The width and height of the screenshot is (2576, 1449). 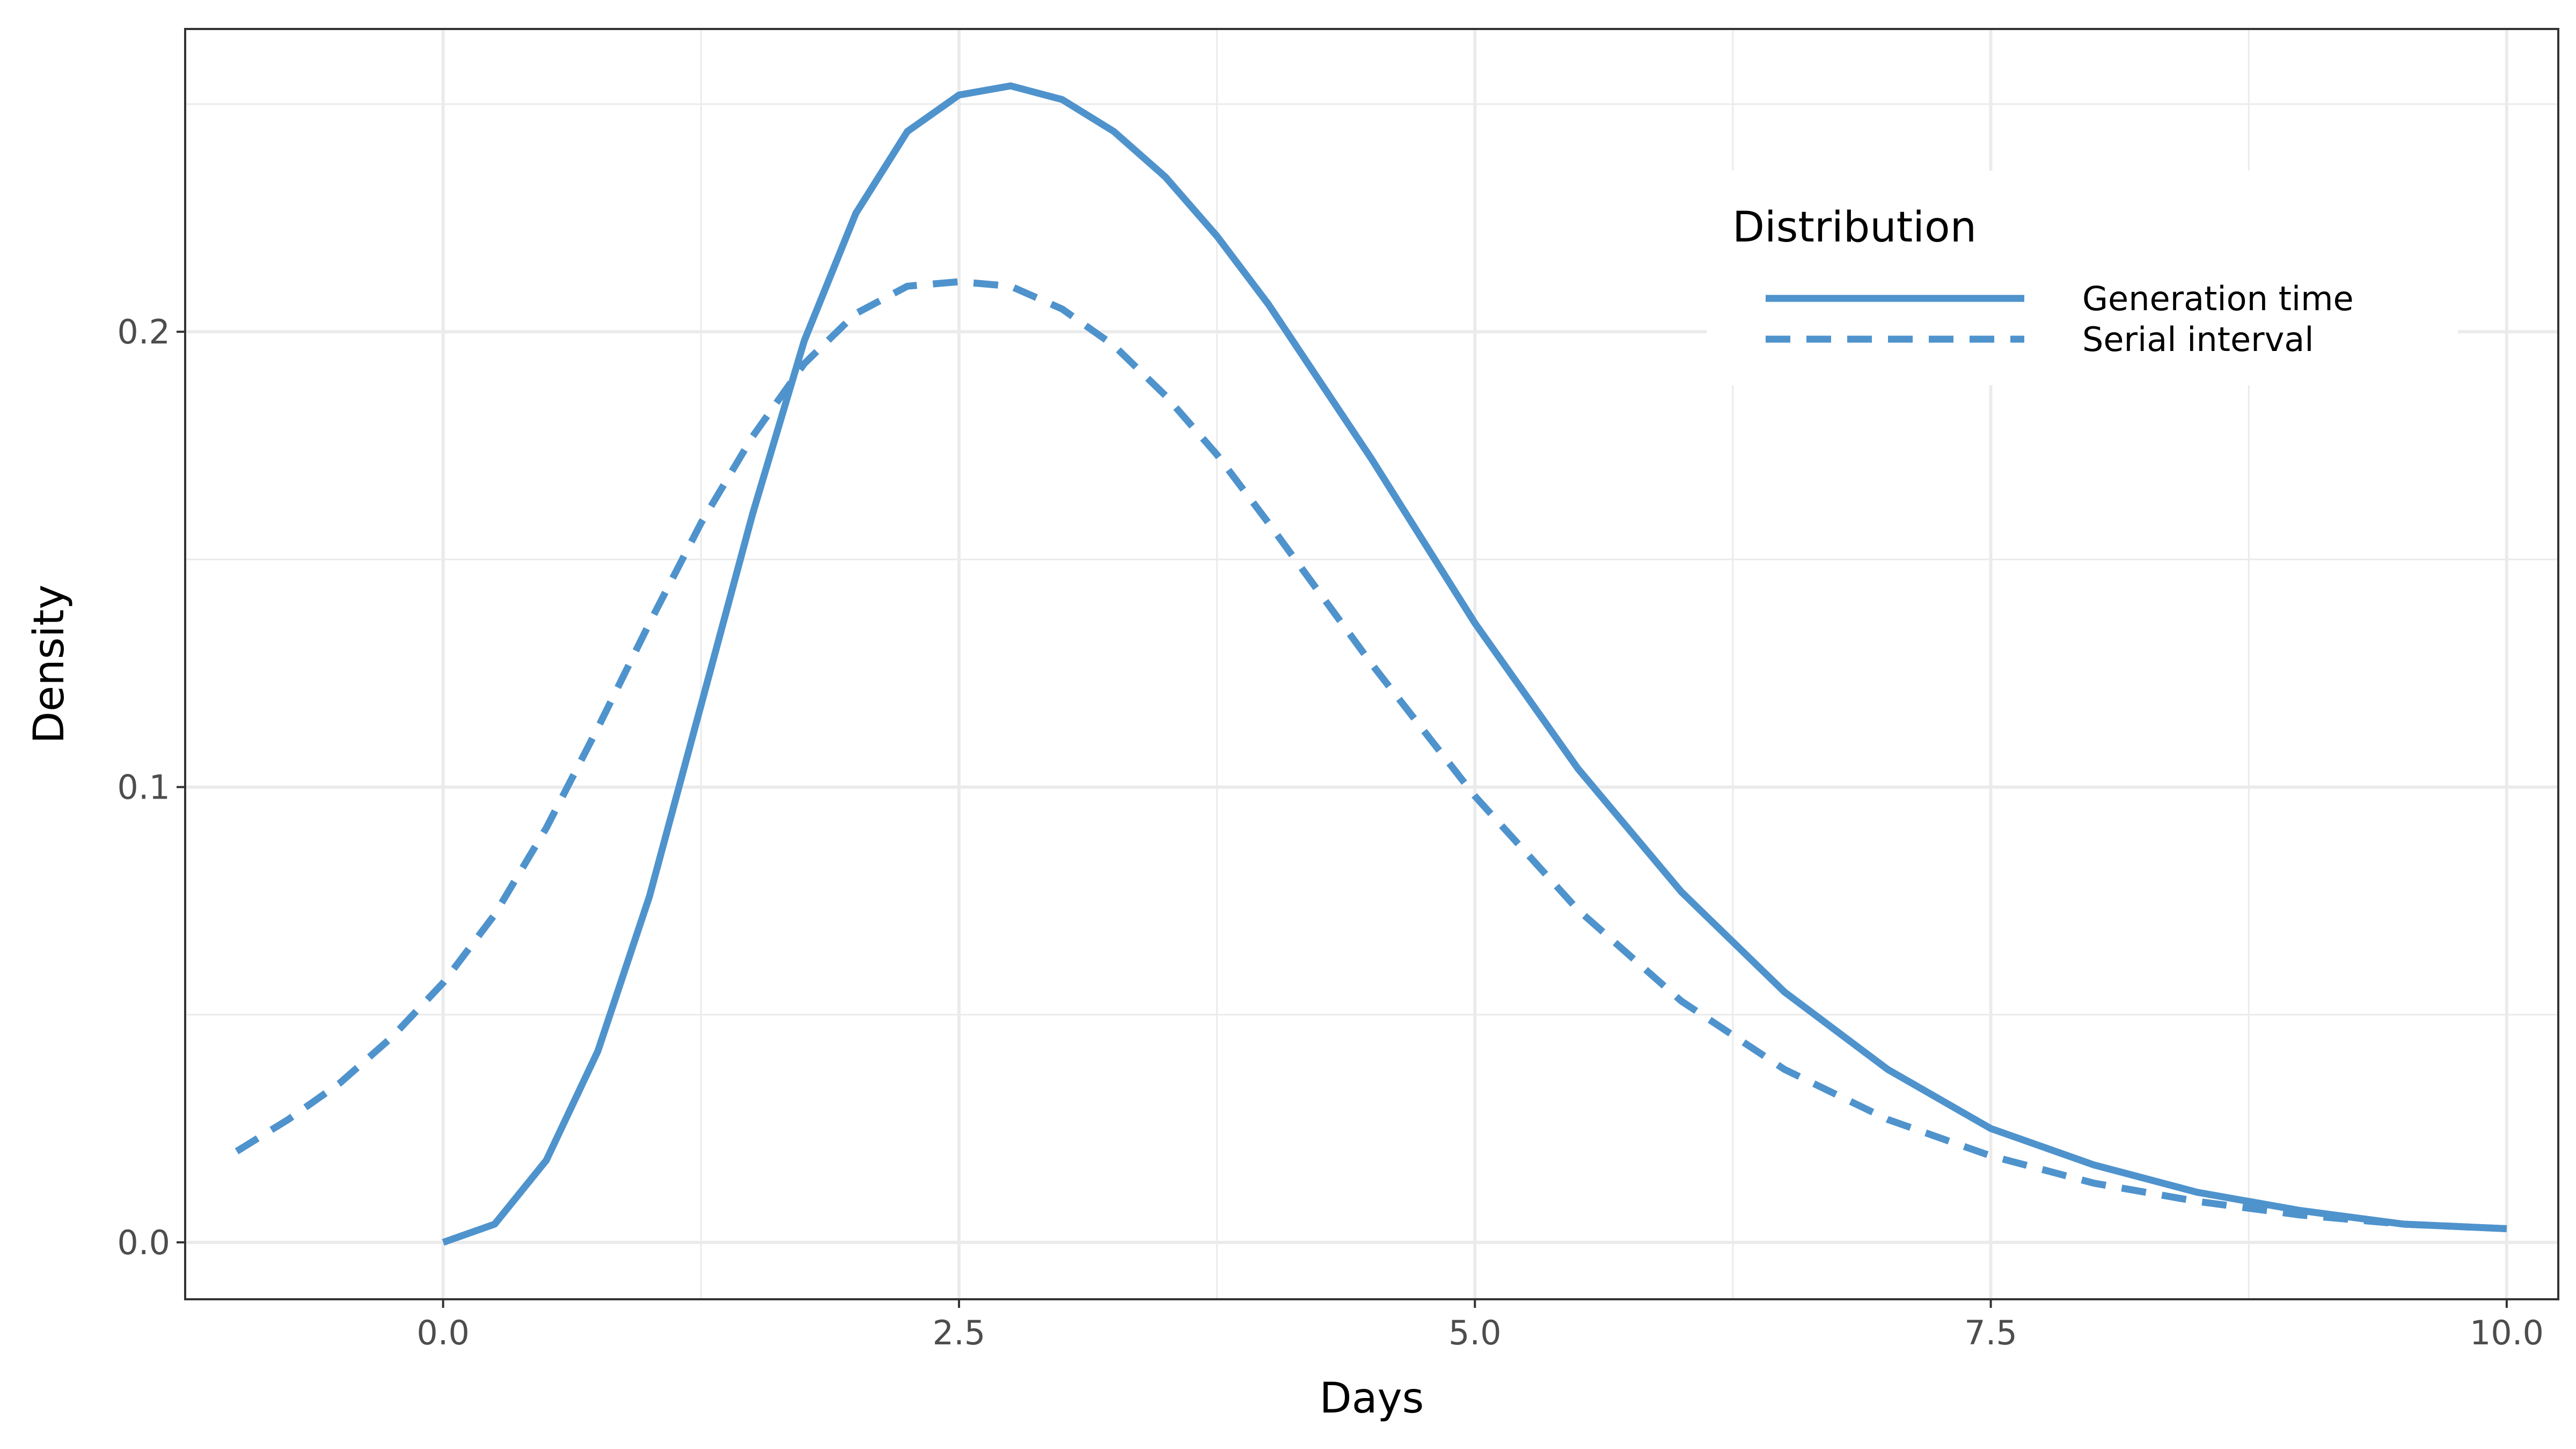 What do you see at coordinates (443, 1332) in the screenshot?
I see `x-tick-label: 0.0` at bounding box center [443, 1332].